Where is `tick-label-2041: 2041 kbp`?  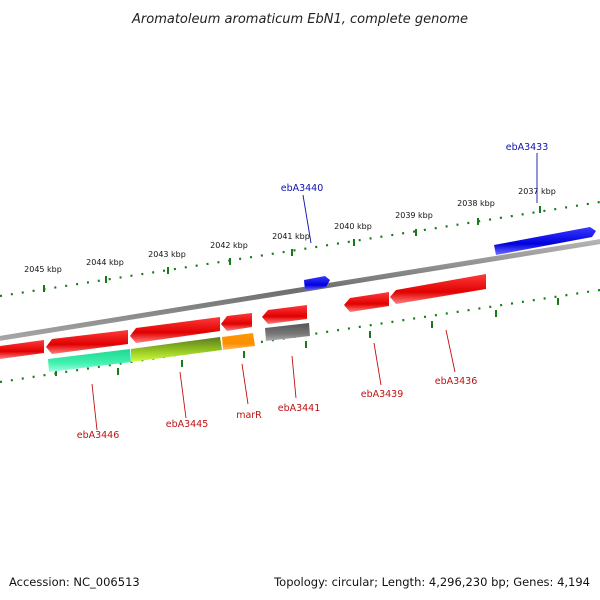
tick-label-2041: 2041 kbp is located at coordinates (291, 236).